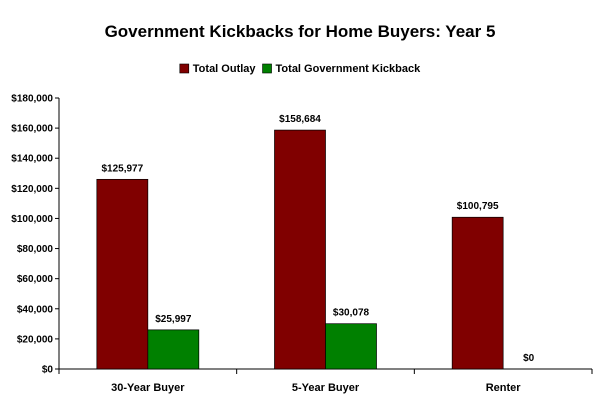 The width and height of the screenshot is (600, 415). I want to click on data-label: $0, so click(529, 358).